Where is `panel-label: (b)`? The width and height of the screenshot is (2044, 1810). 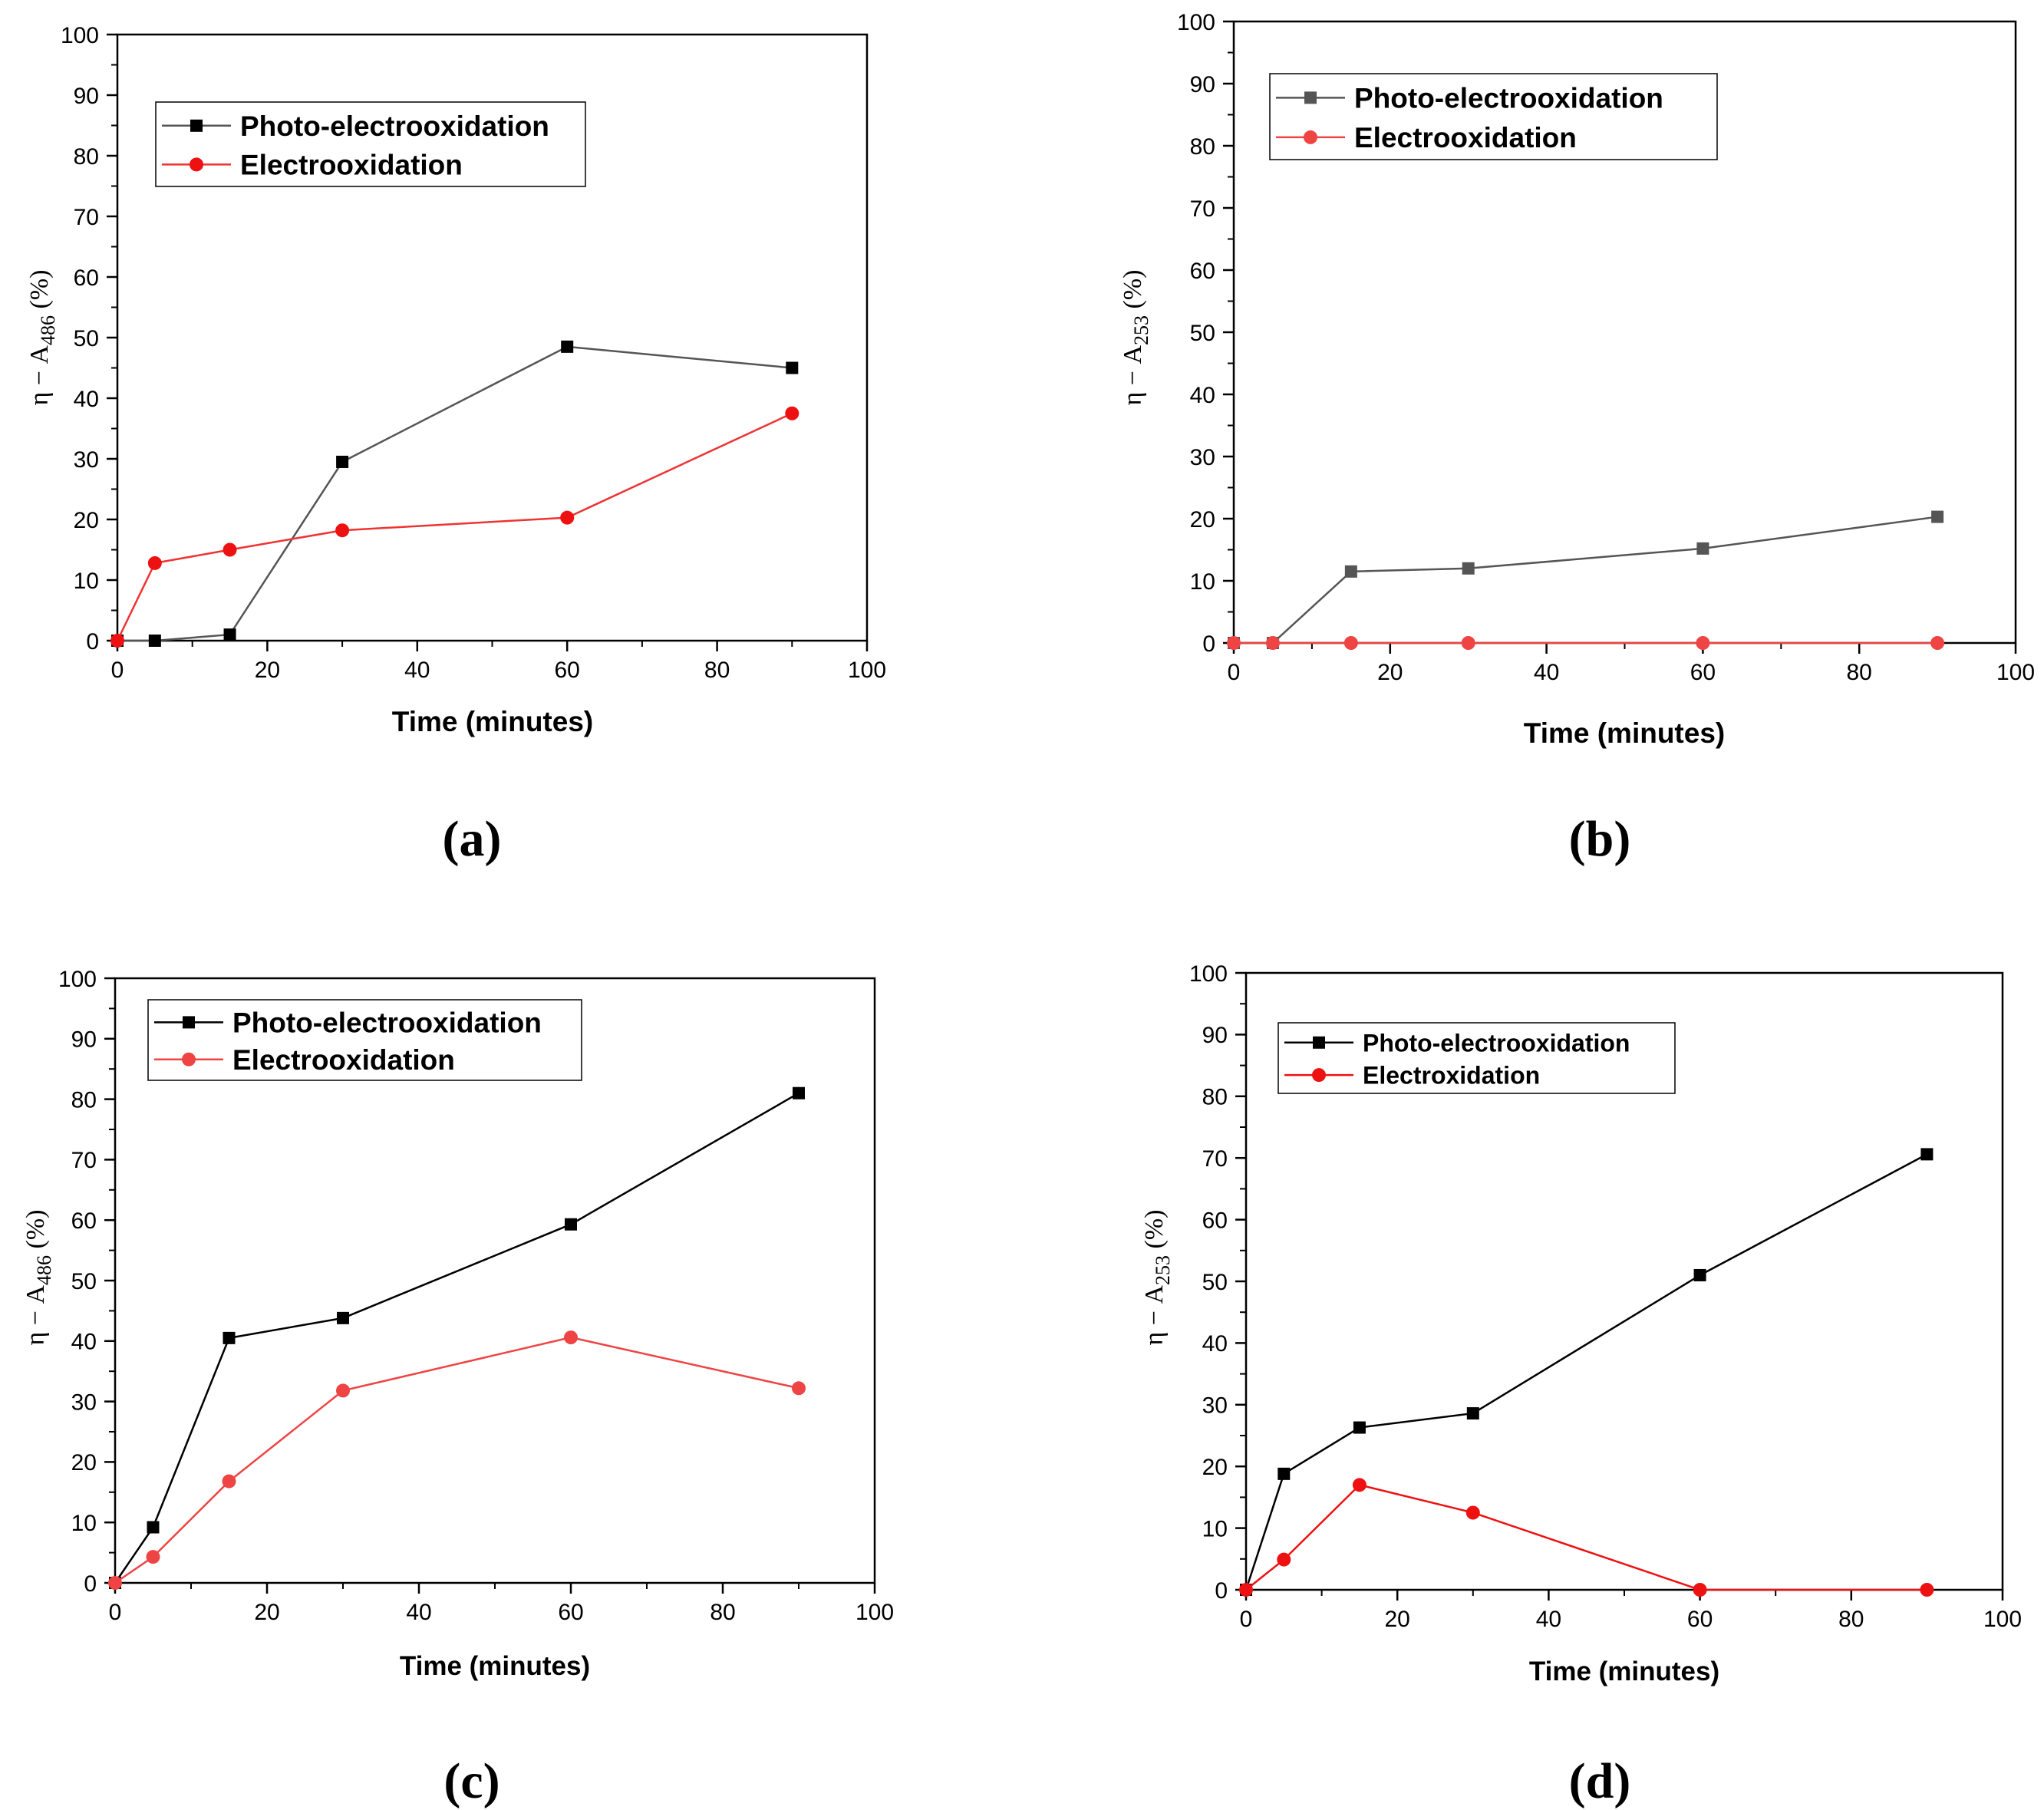 panel-label: (b) is located at coordinates (1600, 839).